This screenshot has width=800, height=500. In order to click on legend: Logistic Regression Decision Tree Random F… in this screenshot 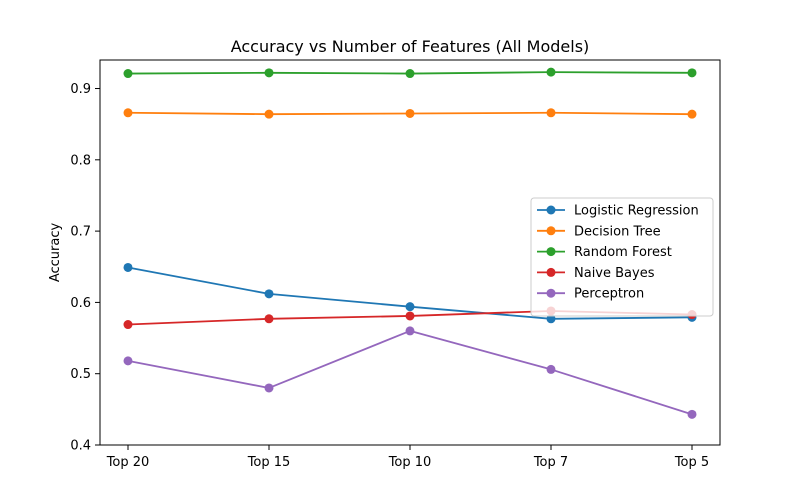, I will do `click(622, 257)`.